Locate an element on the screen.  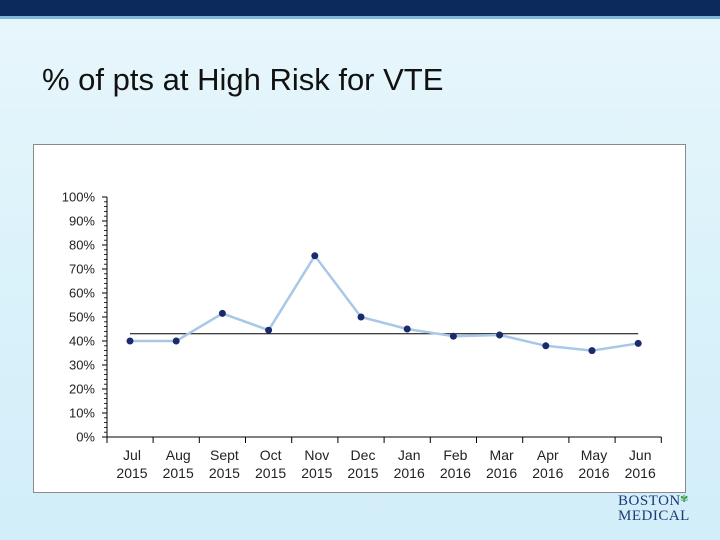
y-tick-label: 40% is located at coordinates (82, 341).